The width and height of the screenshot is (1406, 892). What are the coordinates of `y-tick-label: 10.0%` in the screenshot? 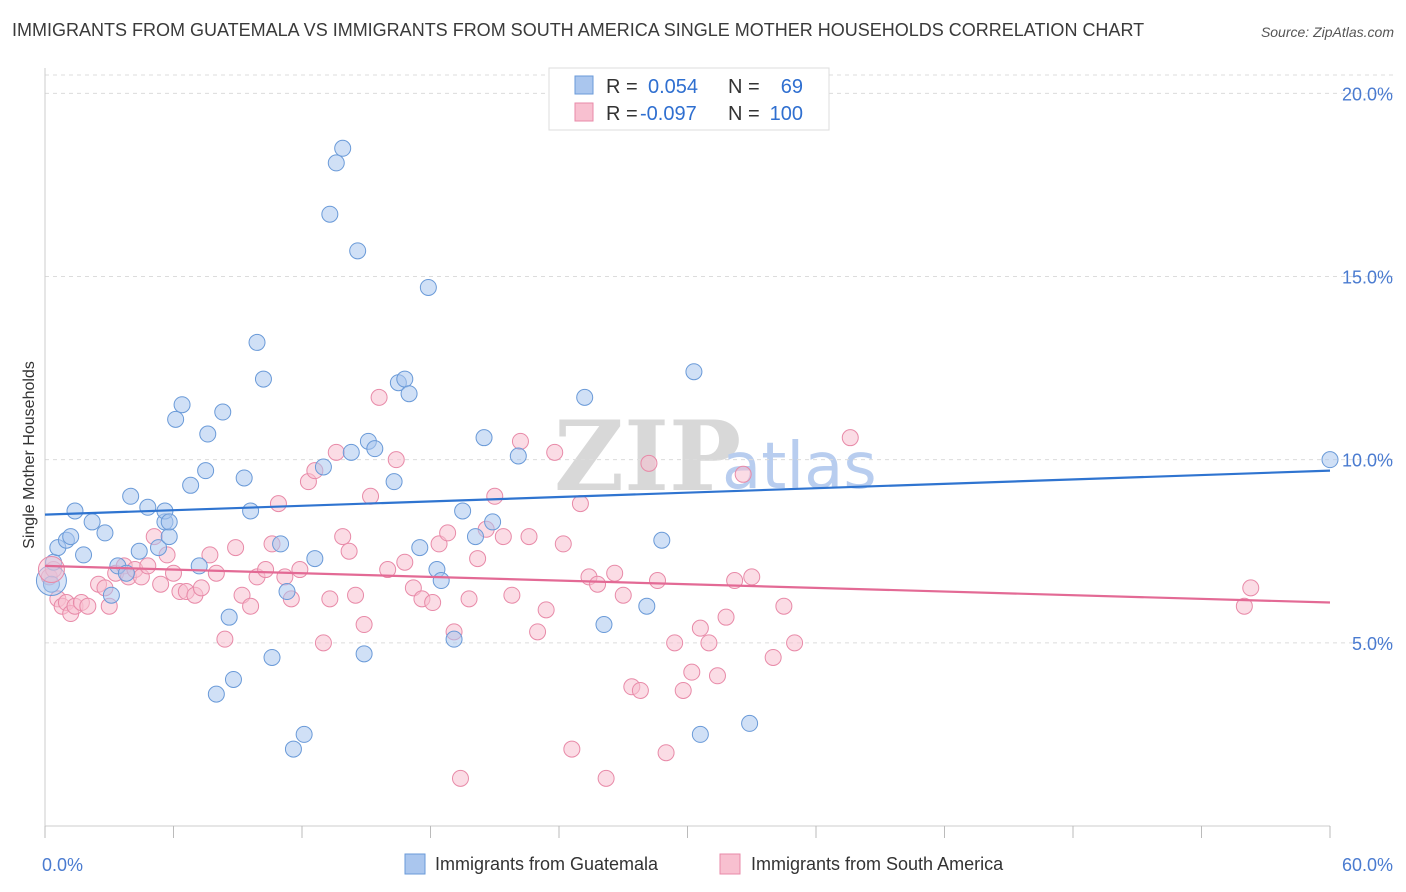 It's located at (1367, 461).